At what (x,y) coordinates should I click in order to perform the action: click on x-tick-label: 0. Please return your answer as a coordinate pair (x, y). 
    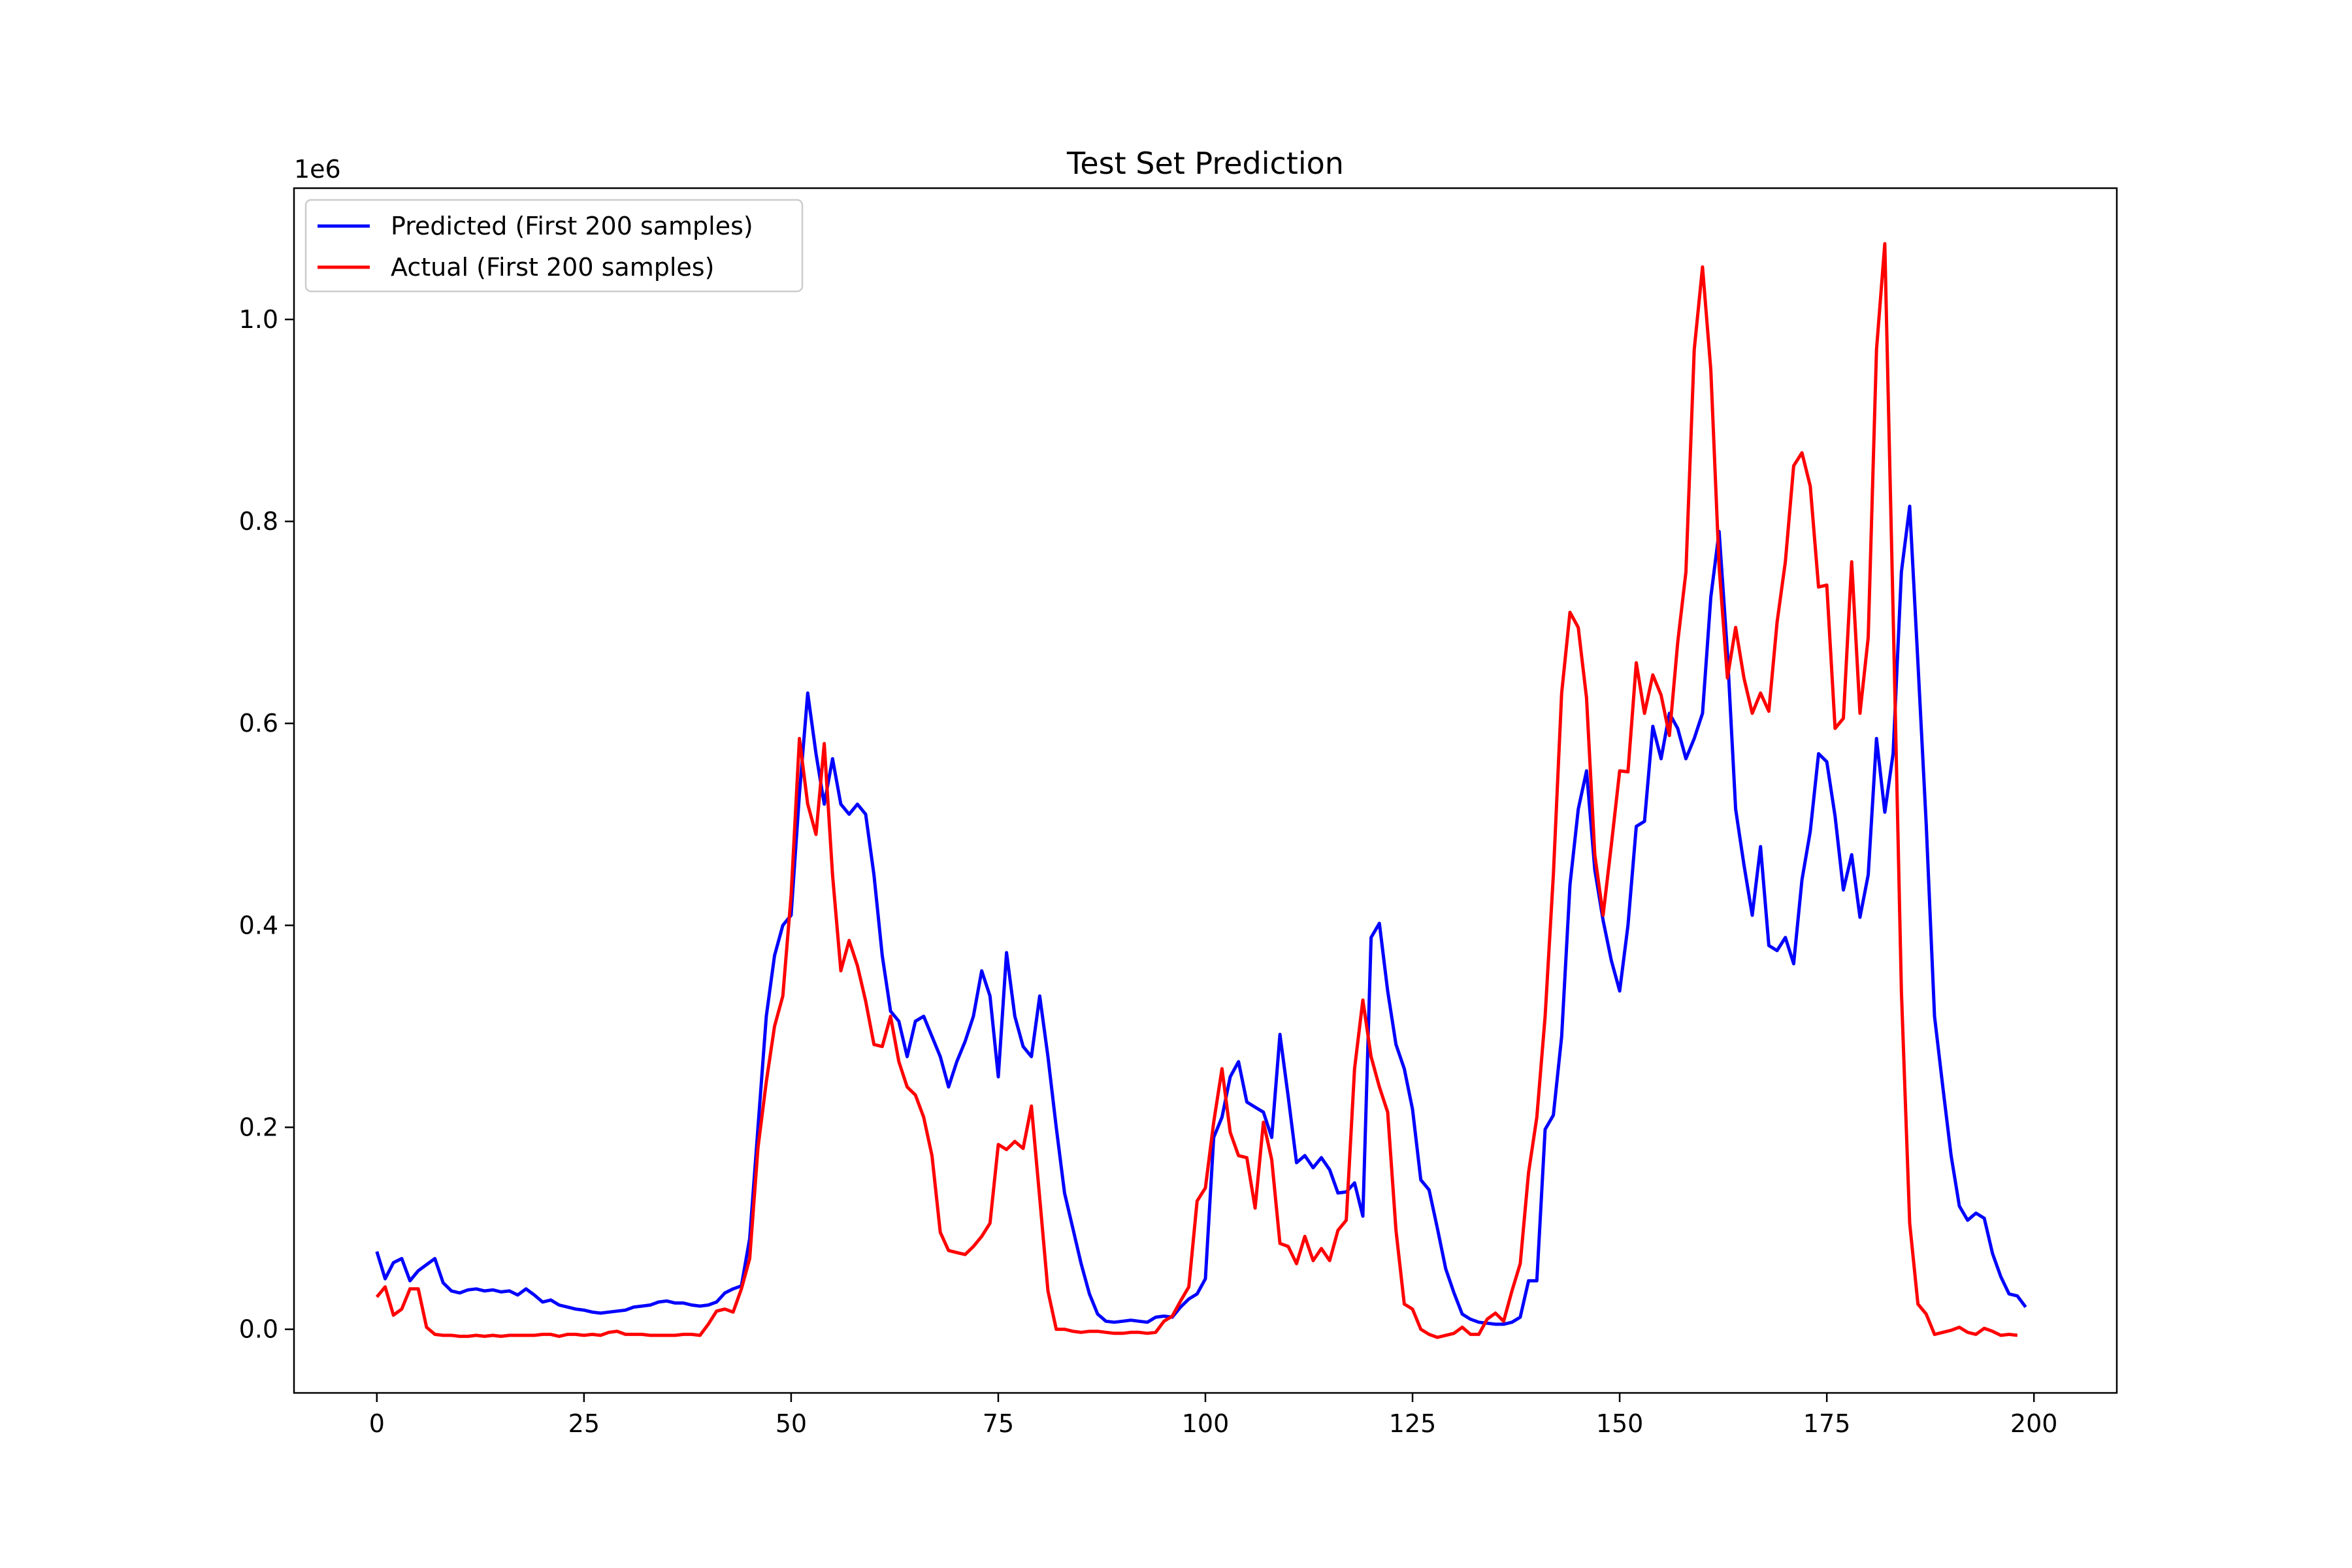
    Looking at the image, I should click on (377, 1423).